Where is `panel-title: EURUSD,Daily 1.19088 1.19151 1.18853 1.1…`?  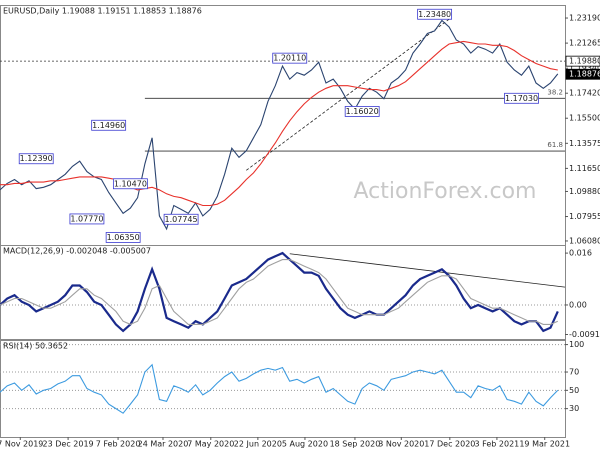
panel-title: EURUSD,Daily 1.19088 1.19151 1.18853 1.1… is located at coordinates (102, 11).